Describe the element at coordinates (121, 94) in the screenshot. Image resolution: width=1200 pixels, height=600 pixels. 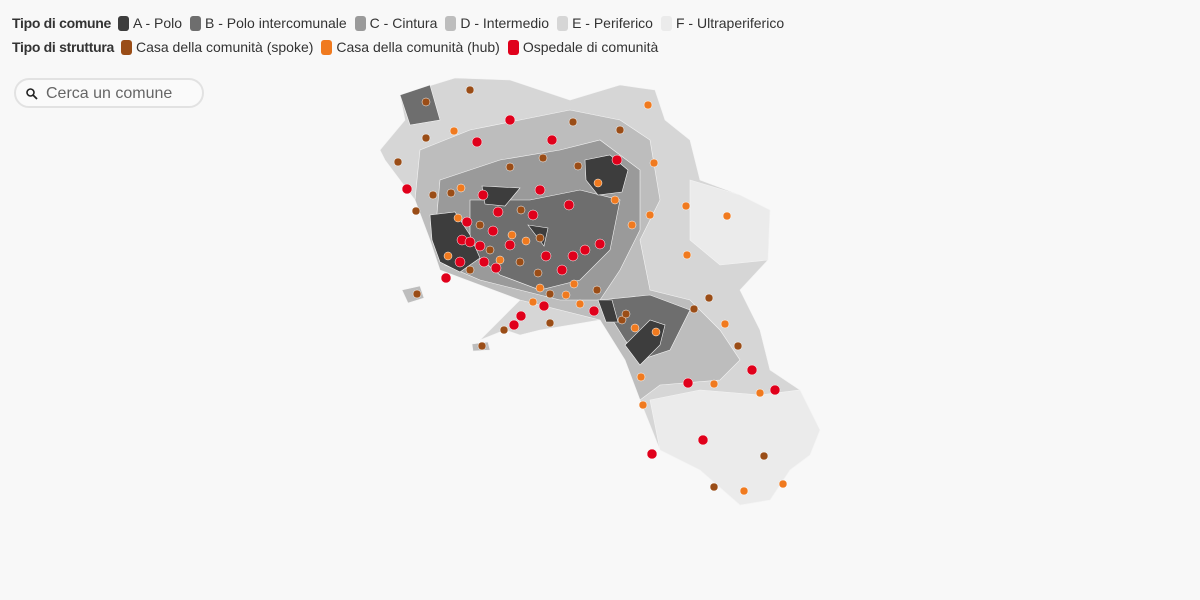
I see `search-input` at that location.